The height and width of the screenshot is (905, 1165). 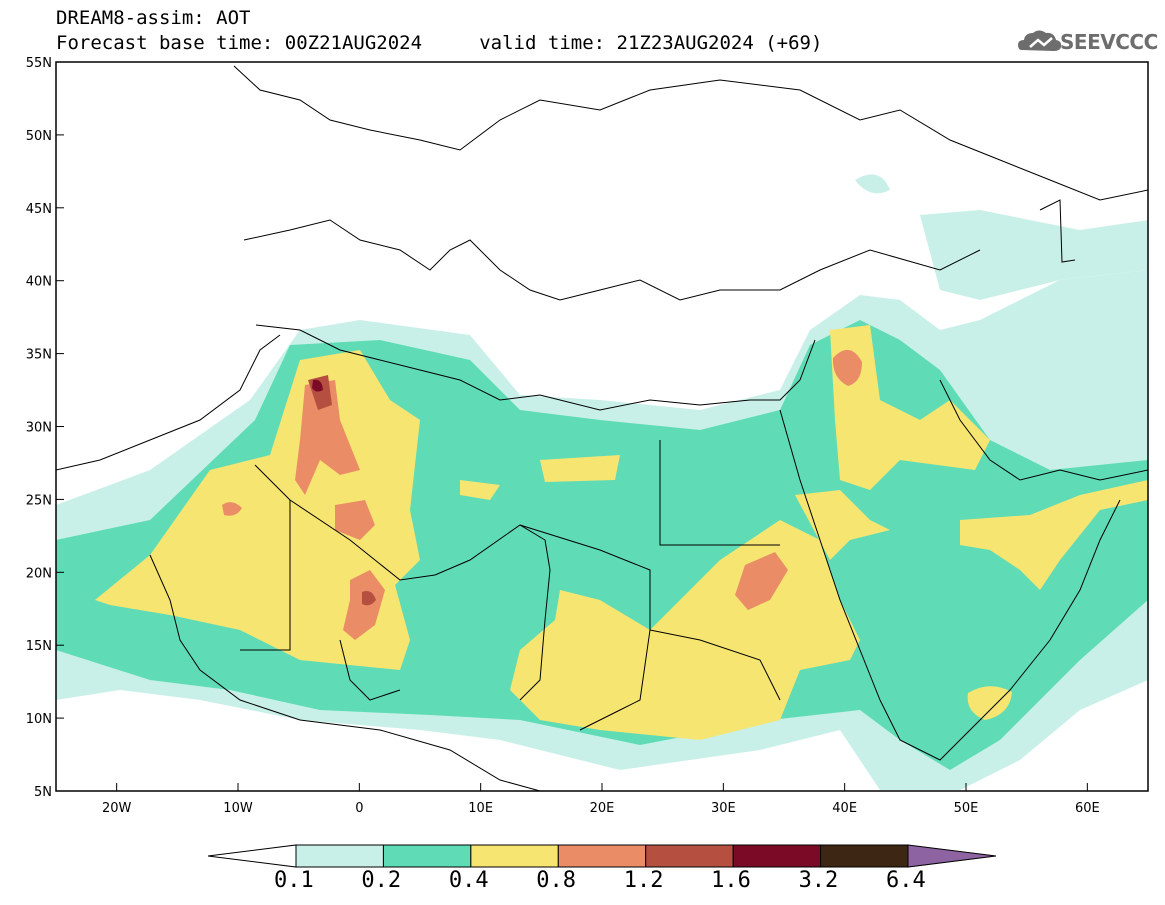 I want to click on lat-tick-label: 25N, so click(x=39, y=500).